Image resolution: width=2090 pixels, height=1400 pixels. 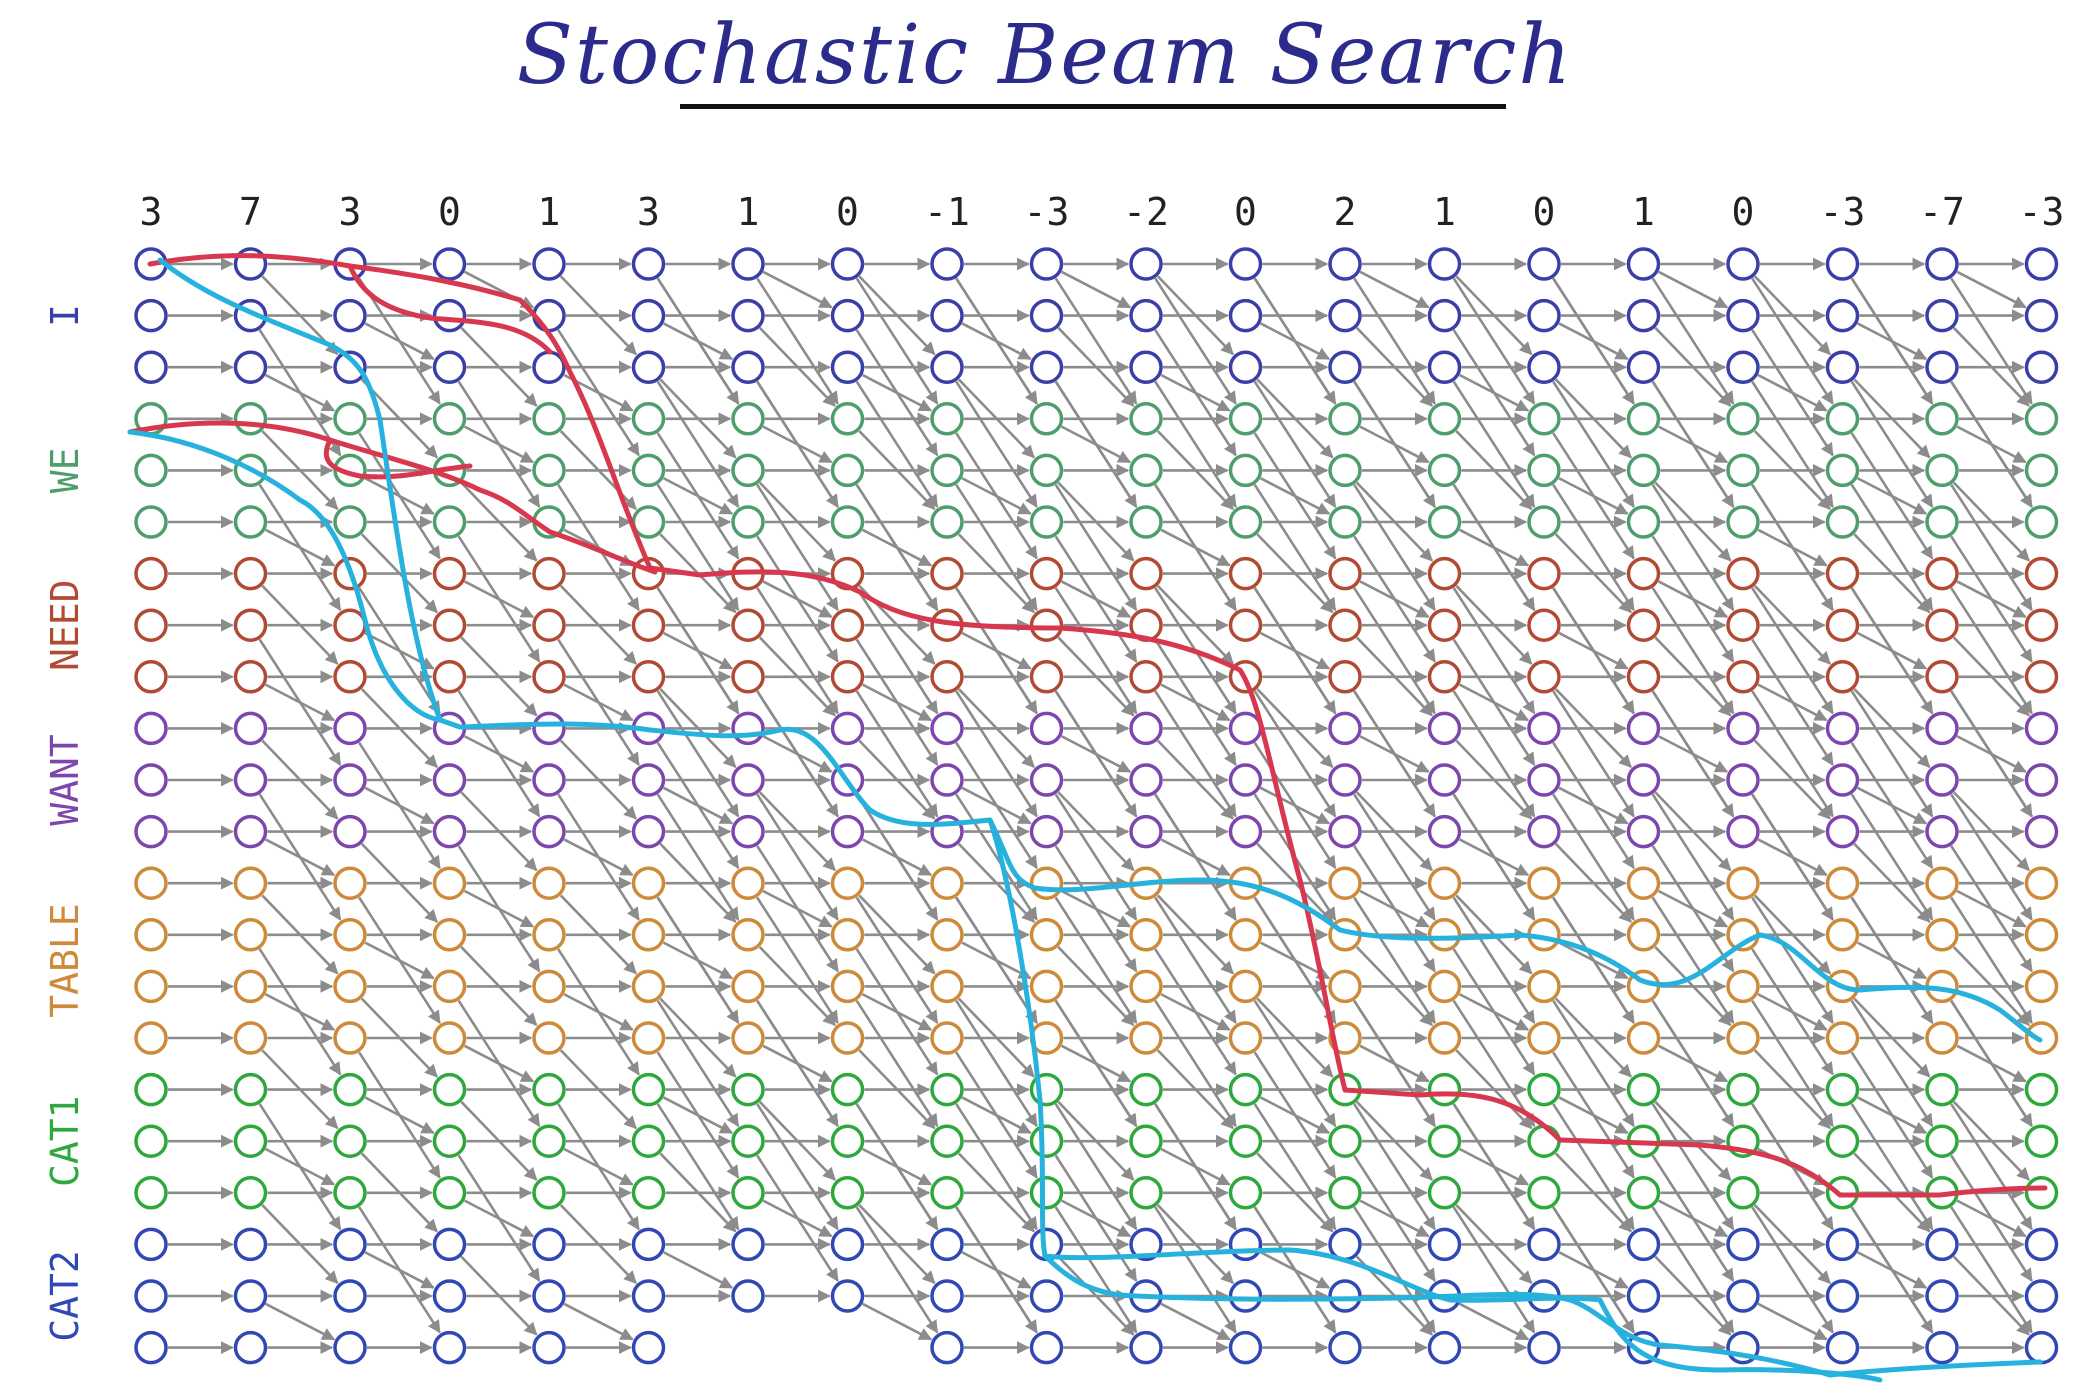 I want to click on state-group-label: CAT1, so click(x=65, y=1141).